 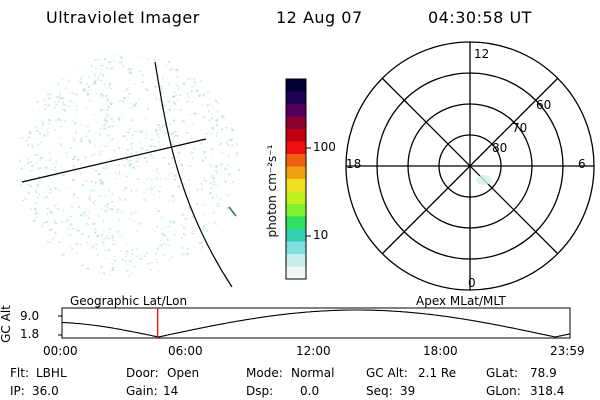 What do you see at coordinates (296, 98) in the screenshot?
I see `colorbar-band` at bounding box center [296, 98].